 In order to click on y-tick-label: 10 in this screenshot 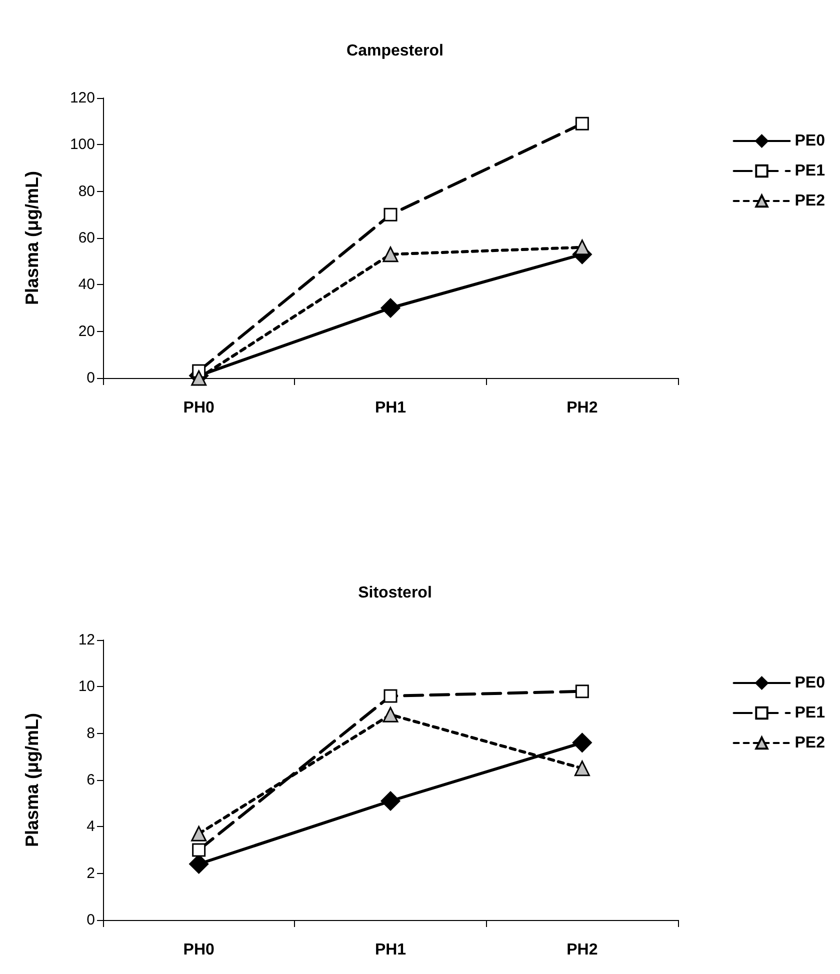, I will do `click(86, 687)`.